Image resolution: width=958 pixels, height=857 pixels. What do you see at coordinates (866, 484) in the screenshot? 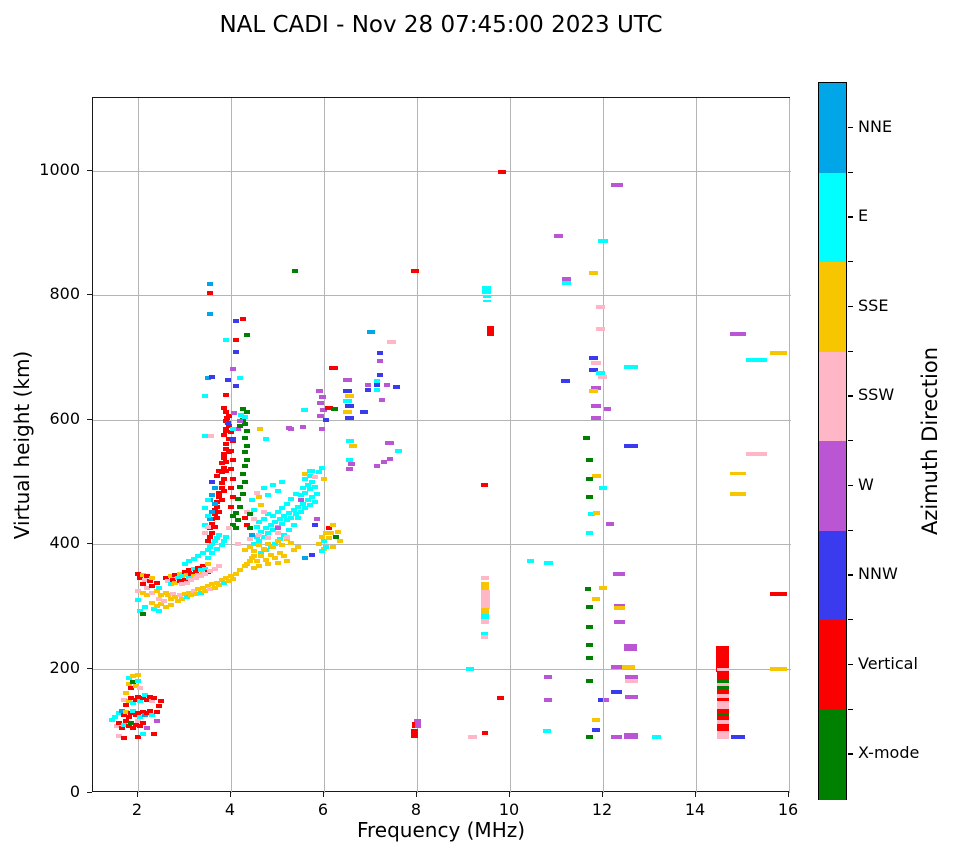
I see `colorbar-tick-label: W` at bounding box center [866, 484].